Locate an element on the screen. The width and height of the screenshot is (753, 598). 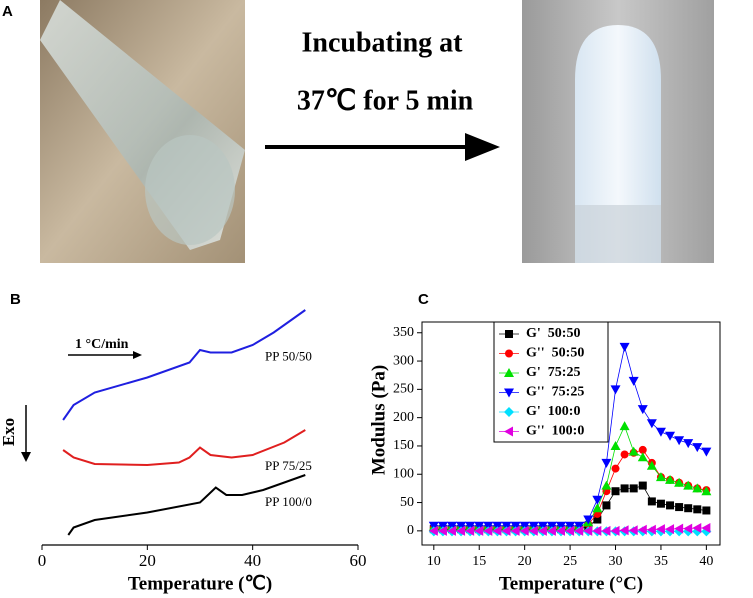
series-label: PP 50/50 is located at coordinates (288, 355).